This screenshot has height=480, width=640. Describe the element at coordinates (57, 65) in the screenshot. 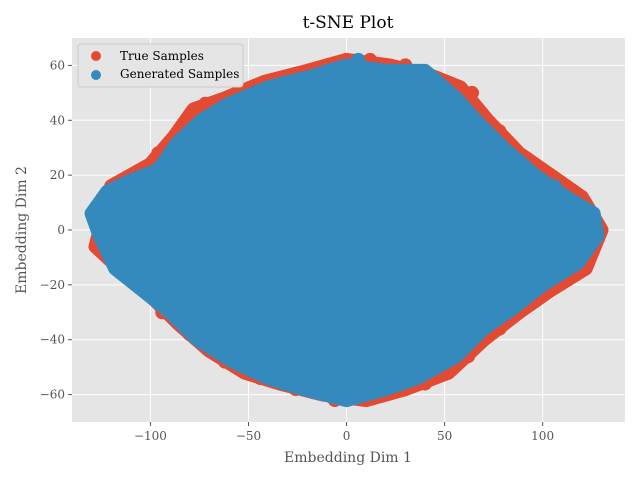

I see `y-tick-label: 60` at that location.